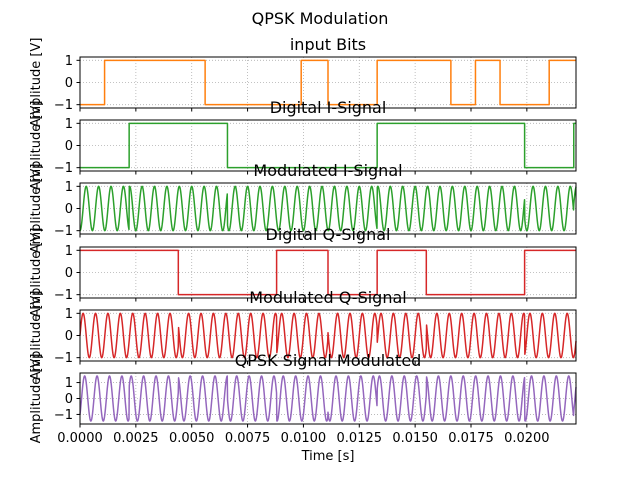 Image resolution: width=640 pixels, height=480 pixels. I want to click on x-tick-label: 0.0125, so click(360, 438).